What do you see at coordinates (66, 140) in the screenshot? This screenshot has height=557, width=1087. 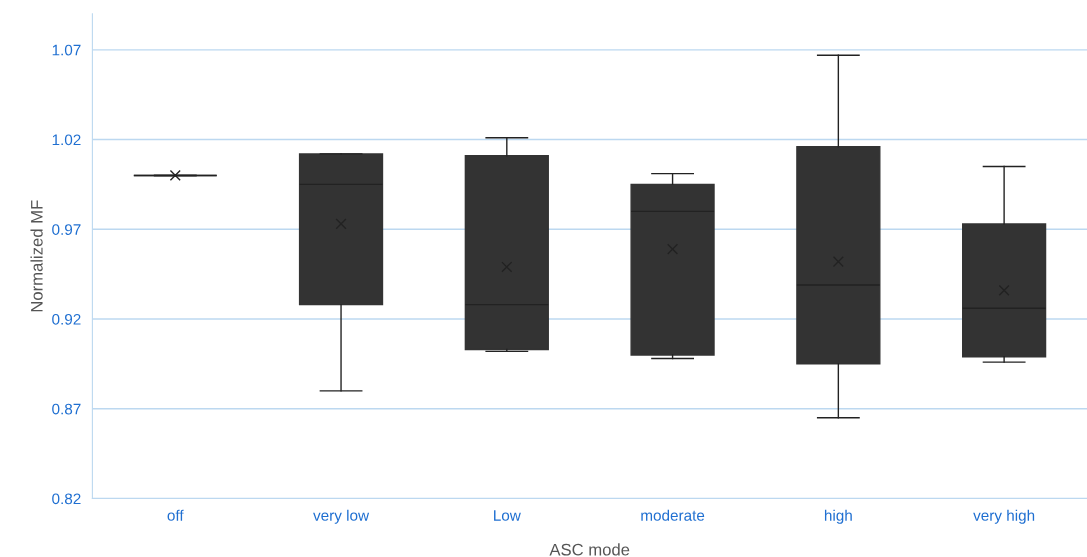 I see `y-tick-label: 1.02` at bounding box center [66, 140].